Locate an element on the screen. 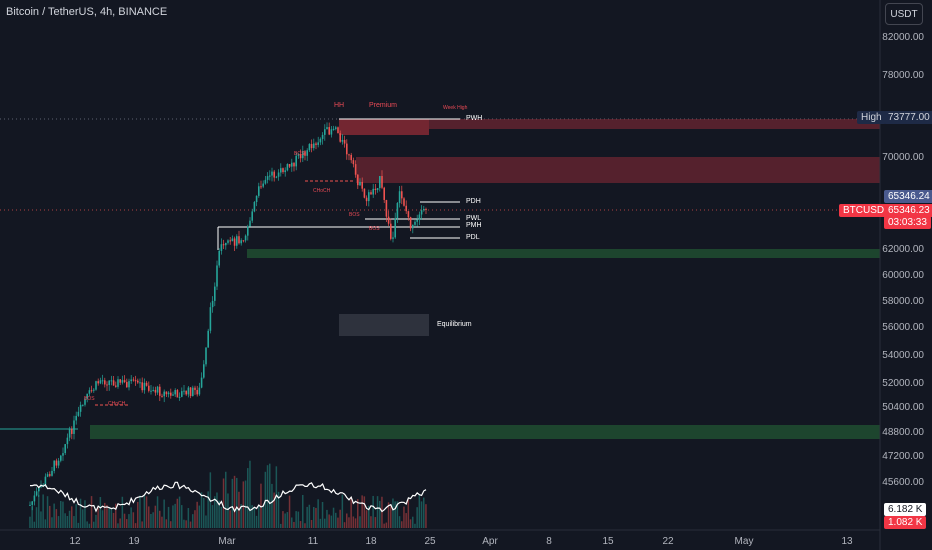  price-tick: 56000.00 is located at coordinates (903, 327).